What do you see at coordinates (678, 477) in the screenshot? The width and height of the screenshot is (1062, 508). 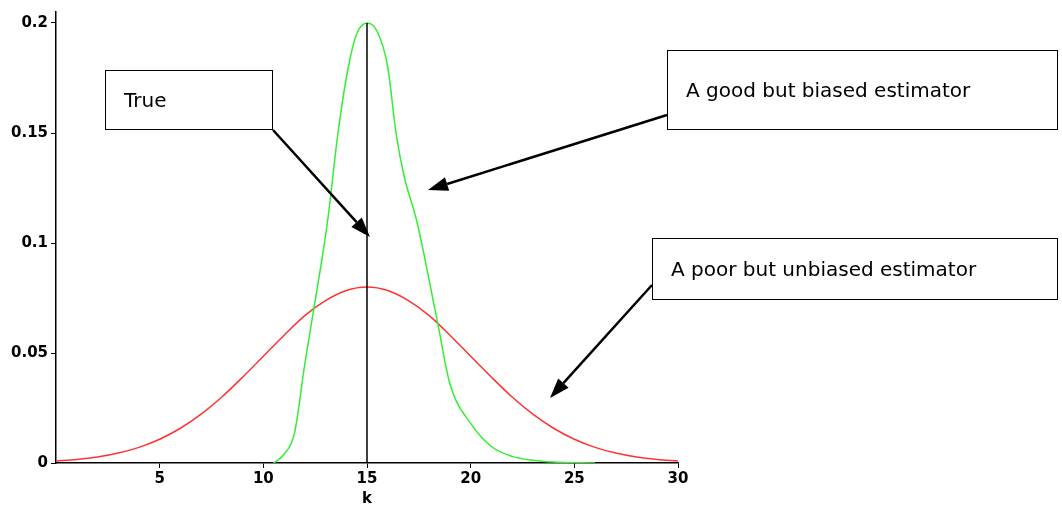 I see `x-tick-label: 30` at bounding box center [678, 477].